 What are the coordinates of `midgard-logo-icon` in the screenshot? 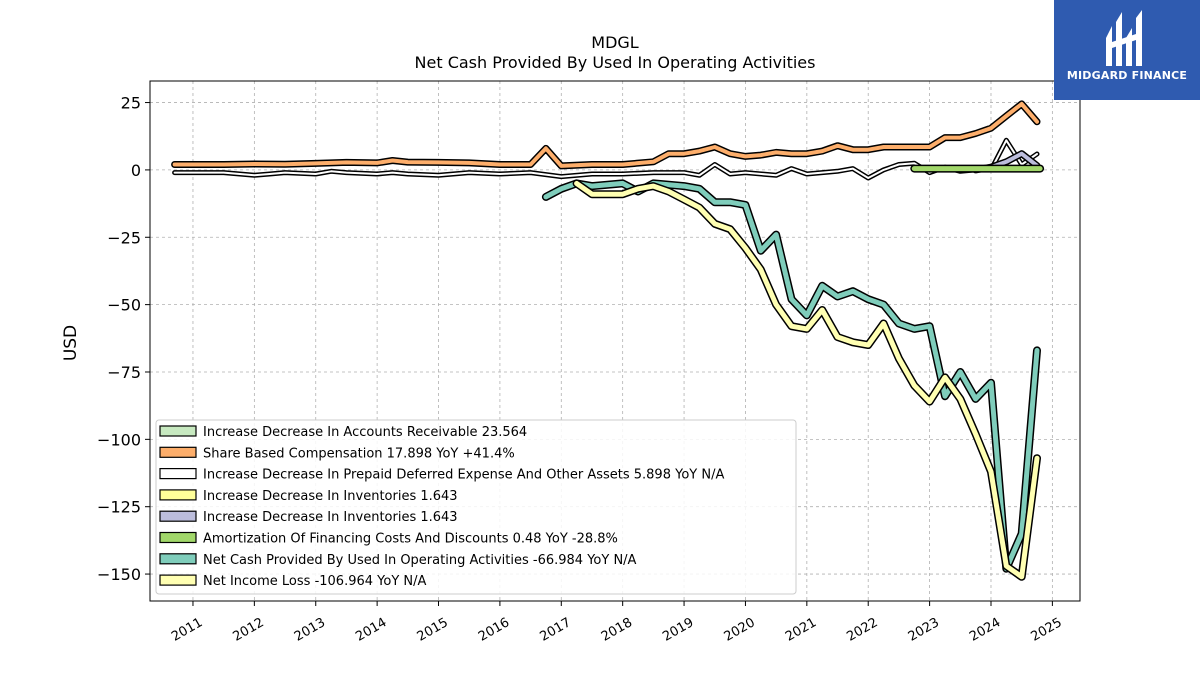 It's located at (1124, 38).